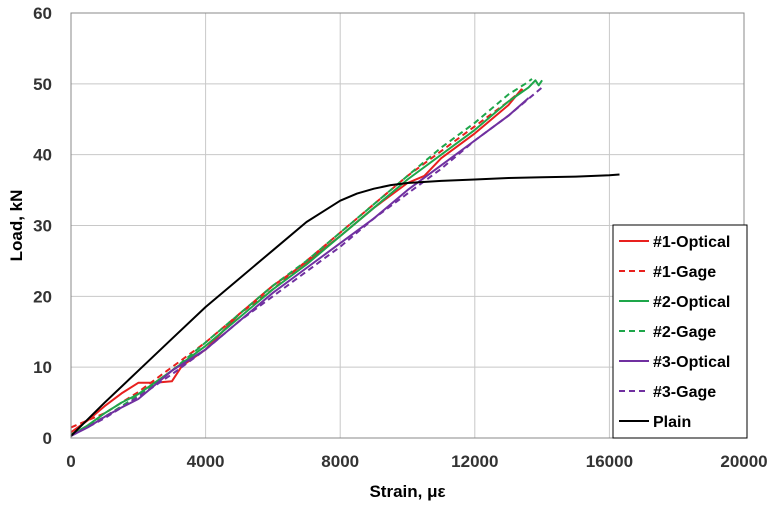  Describe the element at coordinates (42, 13) in the screenshot. I see `y-tick-label: 60` at that location.